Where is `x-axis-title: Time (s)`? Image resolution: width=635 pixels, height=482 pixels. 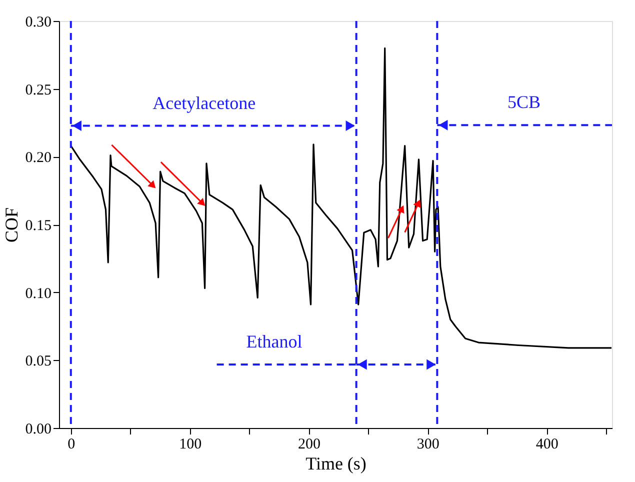
x-axis-title: Time (s) is located at coordinates (336, 464).